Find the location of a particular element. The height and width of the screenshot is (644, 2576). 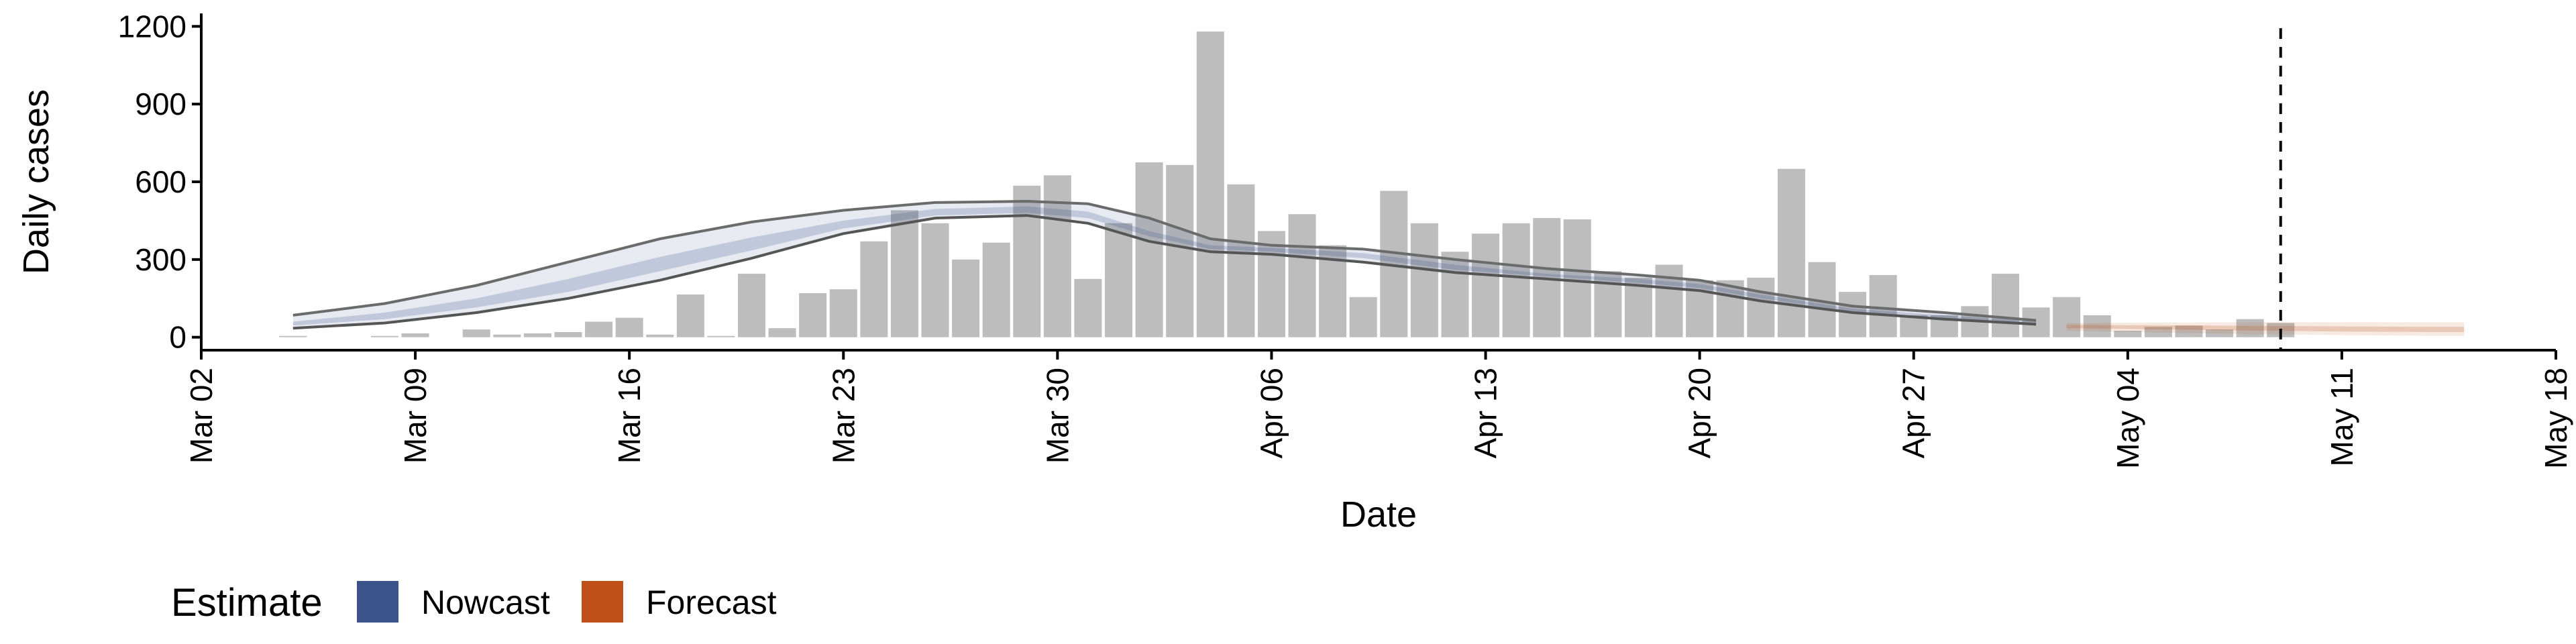

nowcast-lower-bound-line is located at coordinates (1164, 272).